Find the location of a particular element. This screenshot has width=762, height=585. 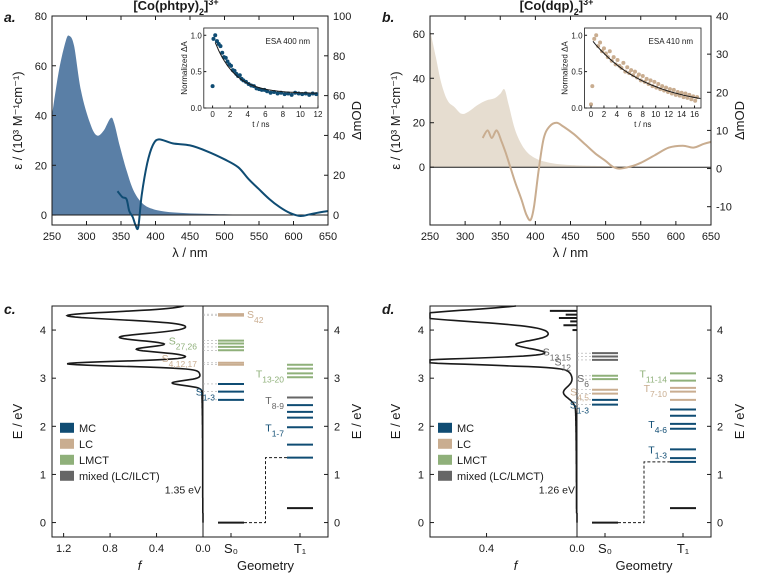

y-tick-label-left: 0 is located at coordinates (44, 216).